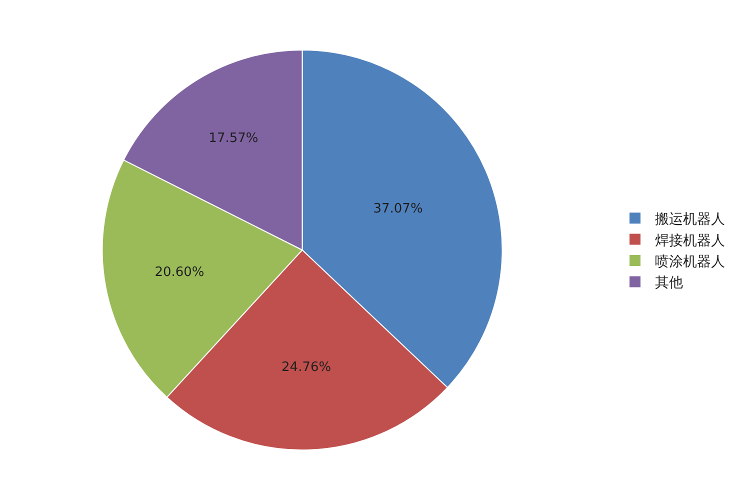  Describe the element at coordinates (690, 262) in the screenshot. I see `legend-label: 喷涂机器人` at that location.